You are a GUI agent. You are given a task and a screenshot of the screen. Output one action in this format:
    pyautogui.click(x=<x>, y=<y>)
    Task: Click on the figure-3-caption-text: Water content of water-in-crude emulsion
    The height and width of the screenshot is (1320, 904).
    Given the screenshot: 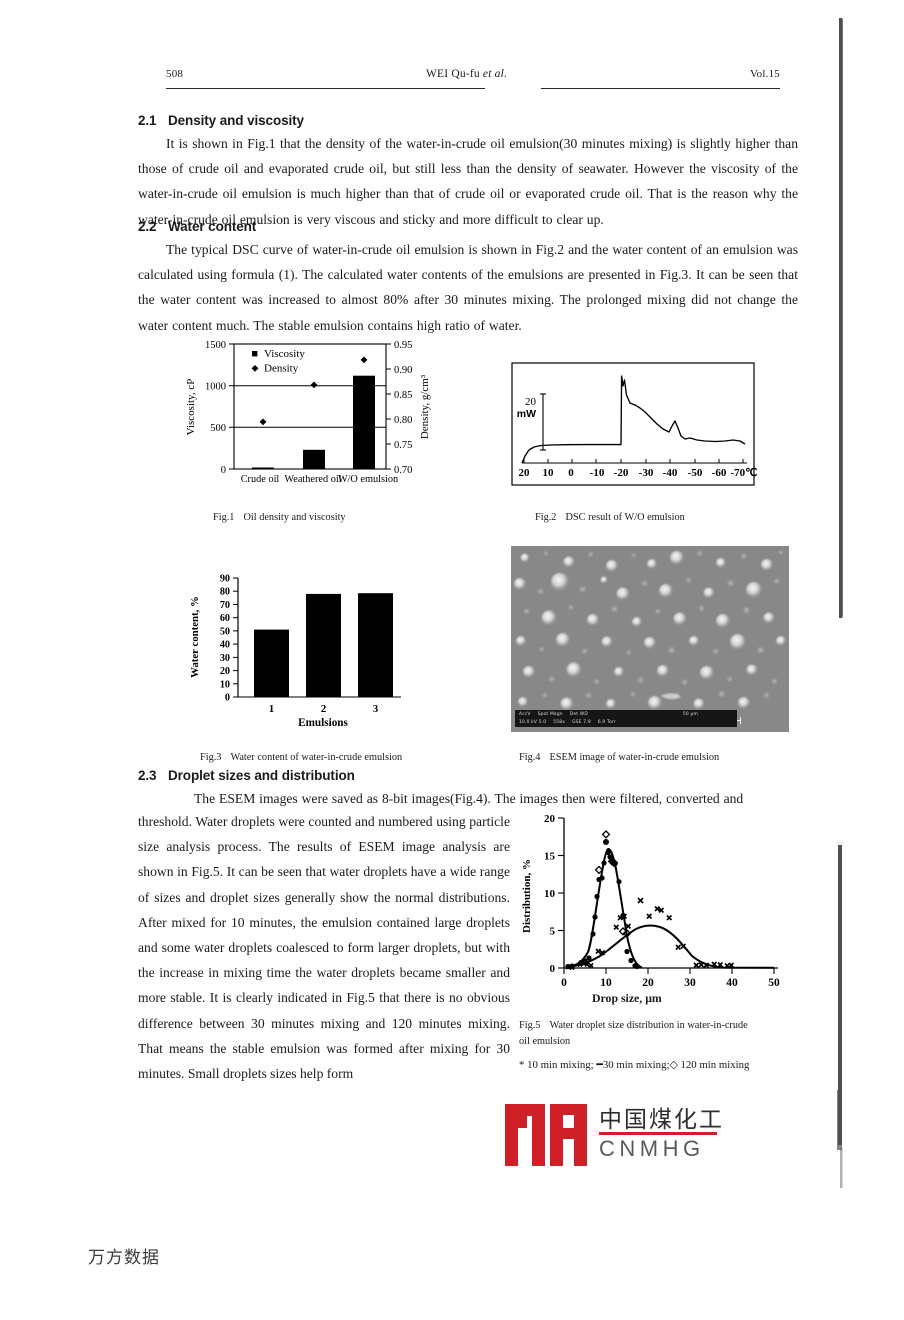 What is the action you would take?
    pyautogui.click(x=316, y=757)
    